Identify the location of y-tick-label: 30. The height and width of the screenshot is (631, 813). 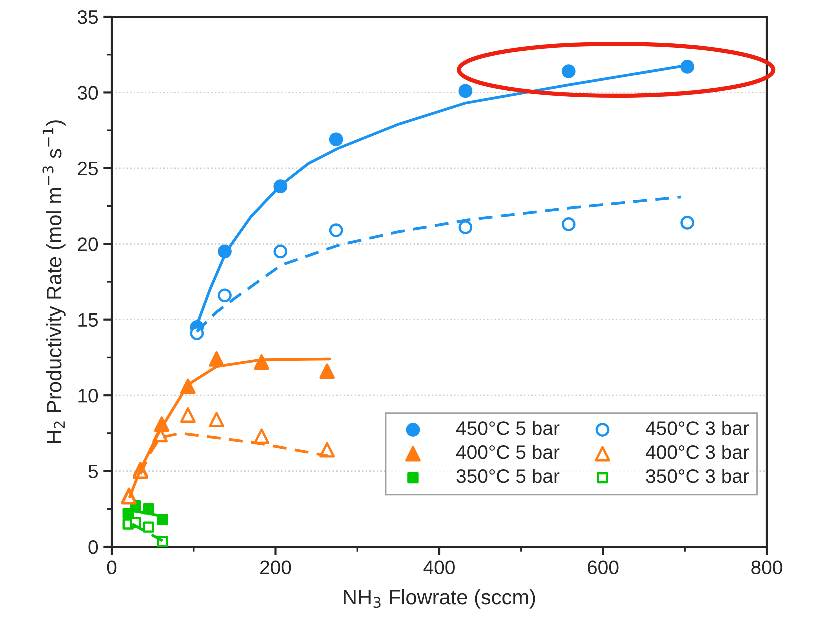
(88, 93).